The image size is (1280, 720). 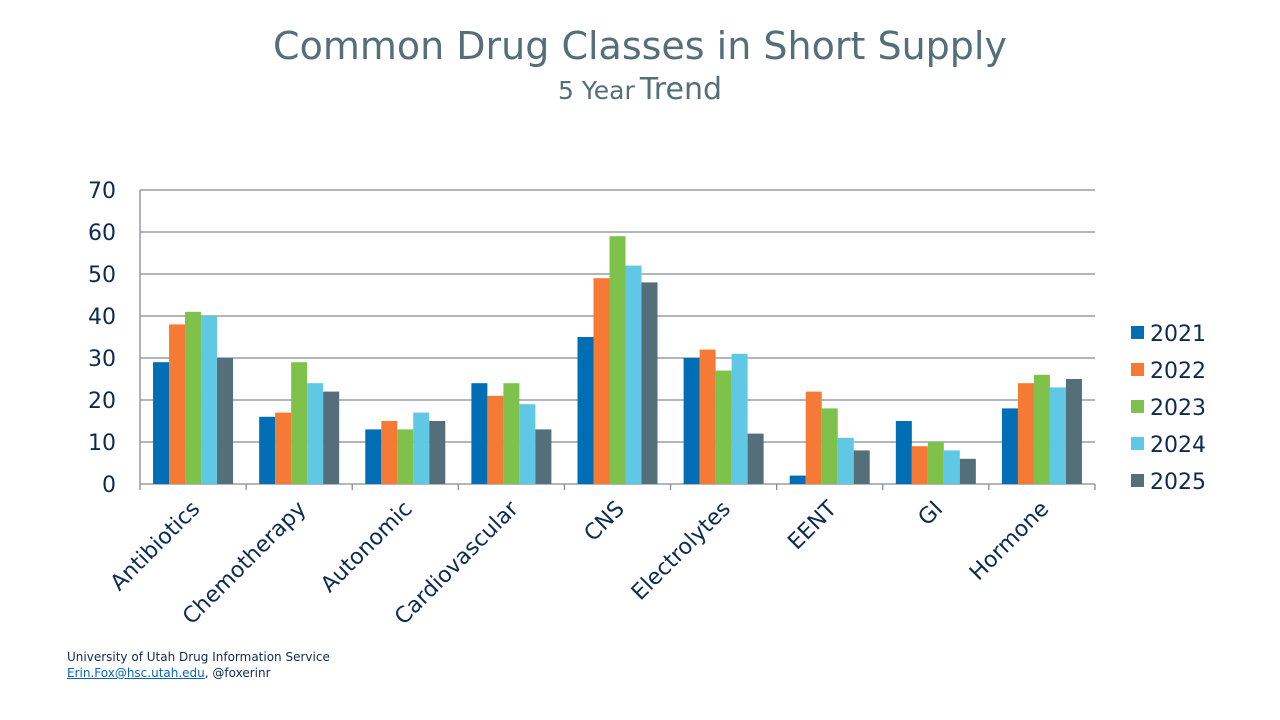 I want to click on y-tick-label: 40, so click(x=102, y=317).